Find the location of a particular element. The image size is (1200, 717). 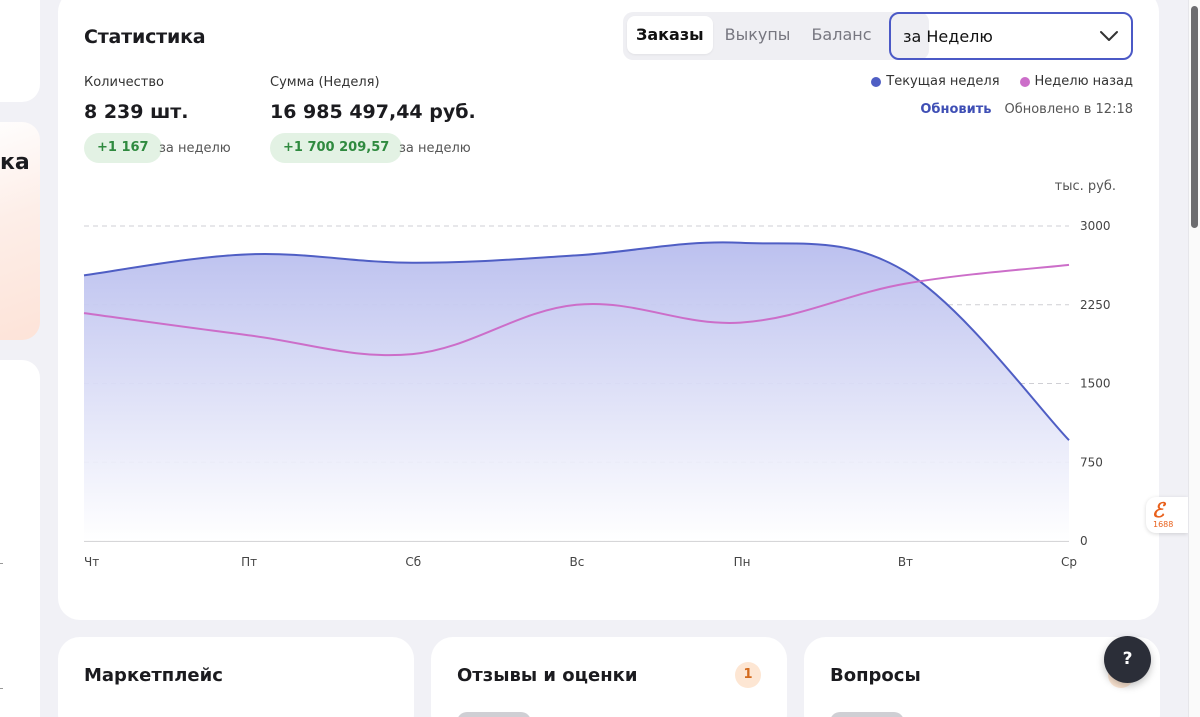

legend-item-current: Текущая неделя is located at coordinates (935, 81).